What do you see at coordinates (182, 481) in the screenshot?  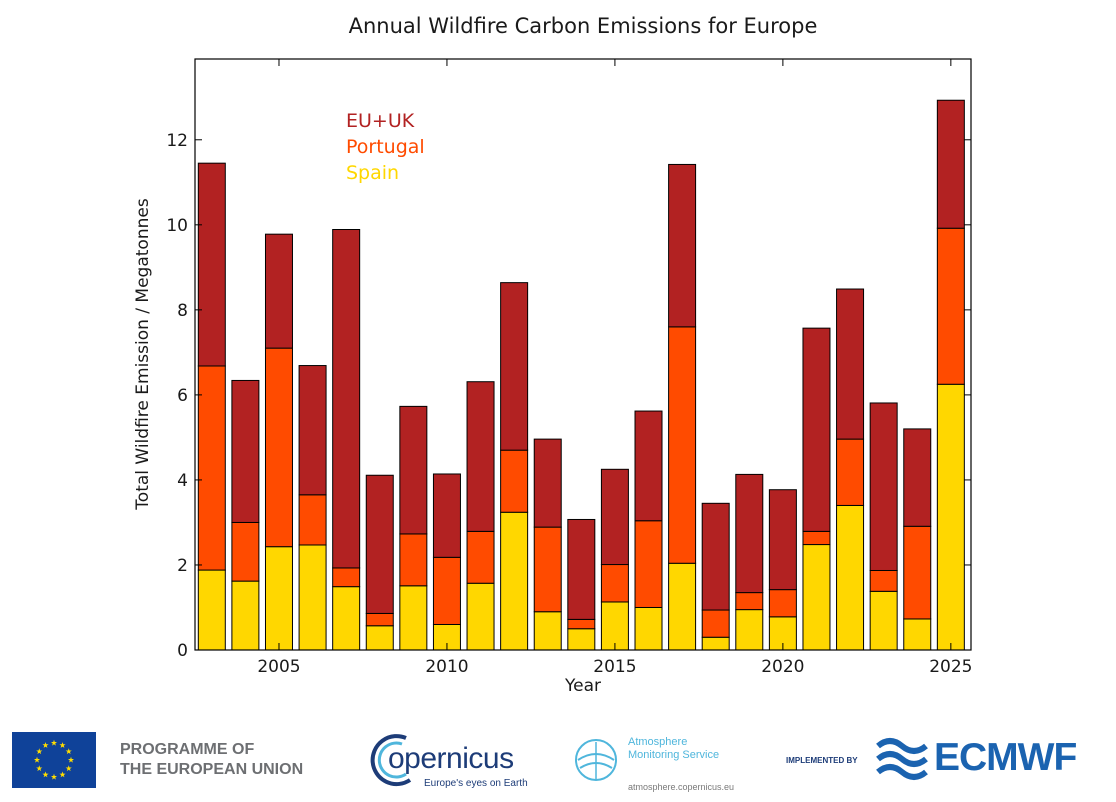 I see `y-tick-label: 4` at bounding box center [182, 481].